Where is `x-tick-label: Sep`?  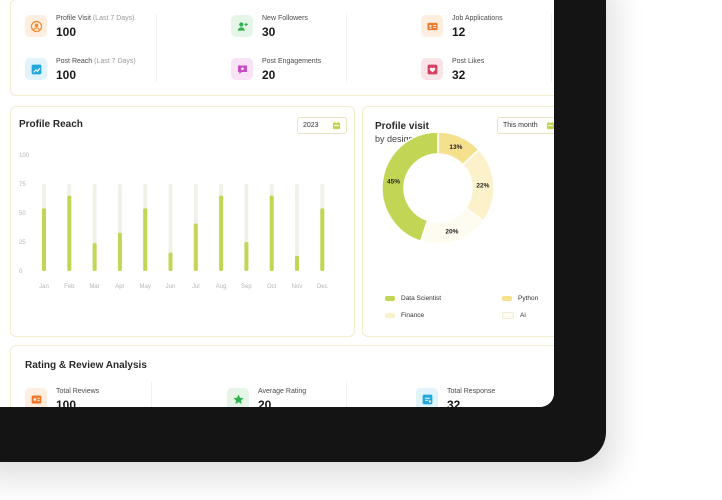
x-tick-label: Sep is located at coordinates (246, 287).